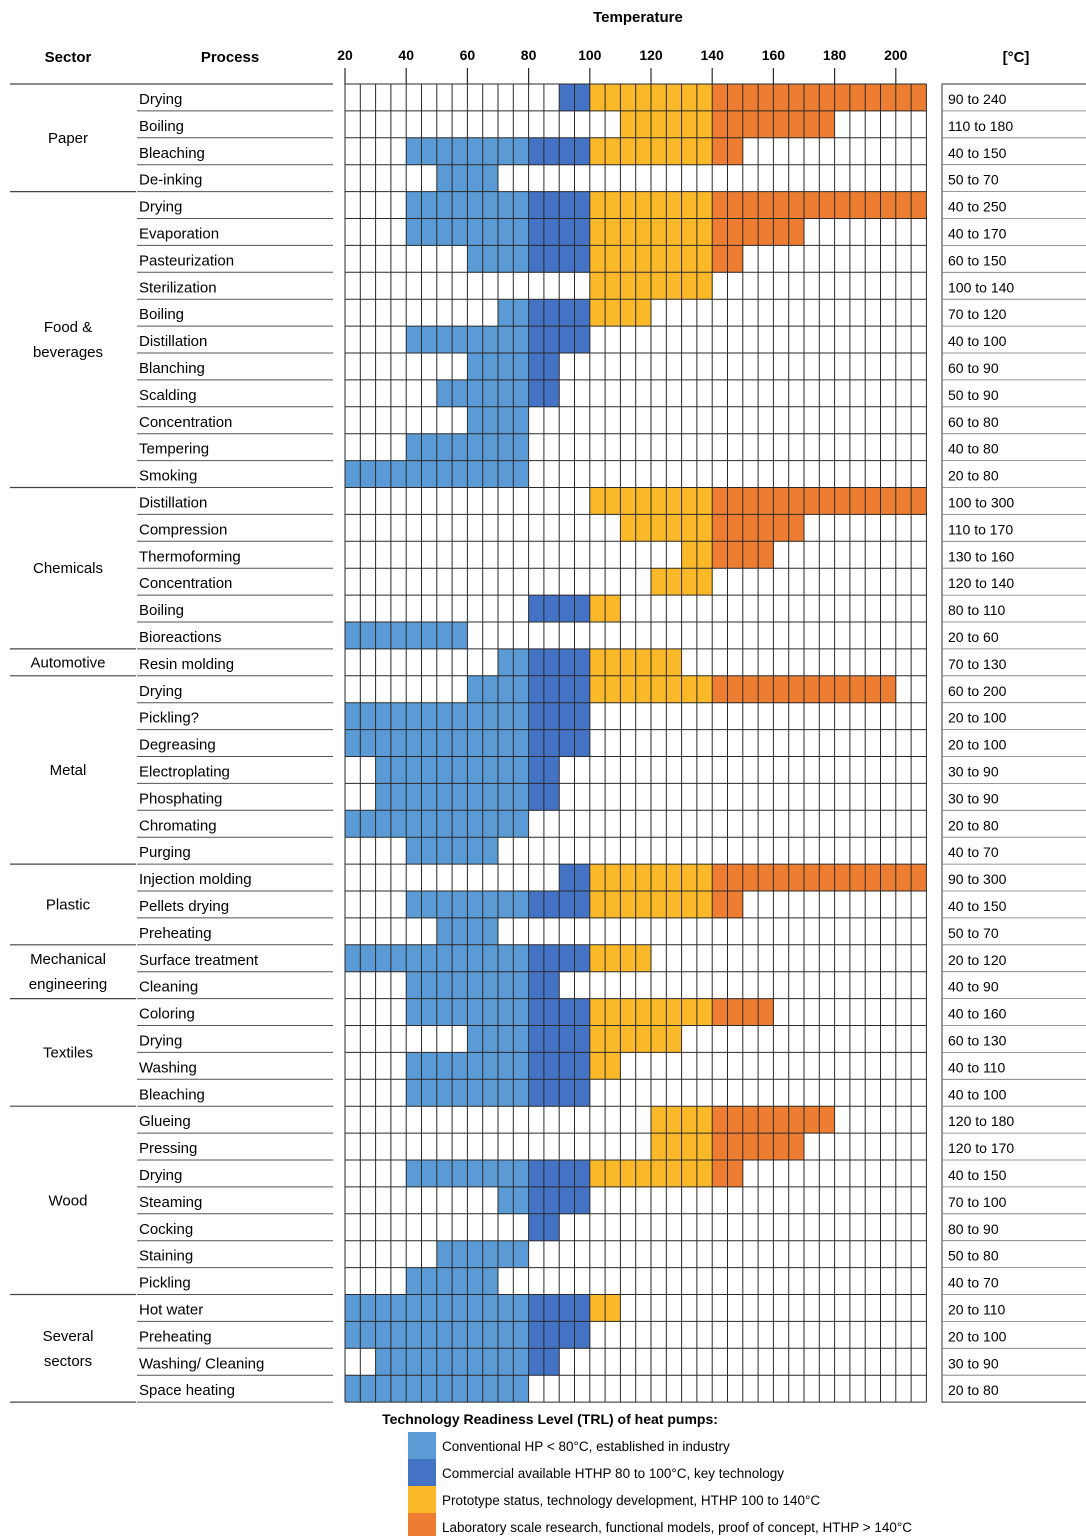 The height and width of the screenshot is (1536, 1086). What do you see at coordinates (68, 138) in the screenshot?
I see `sector-label: Paper` at bounding box center [68, 138].